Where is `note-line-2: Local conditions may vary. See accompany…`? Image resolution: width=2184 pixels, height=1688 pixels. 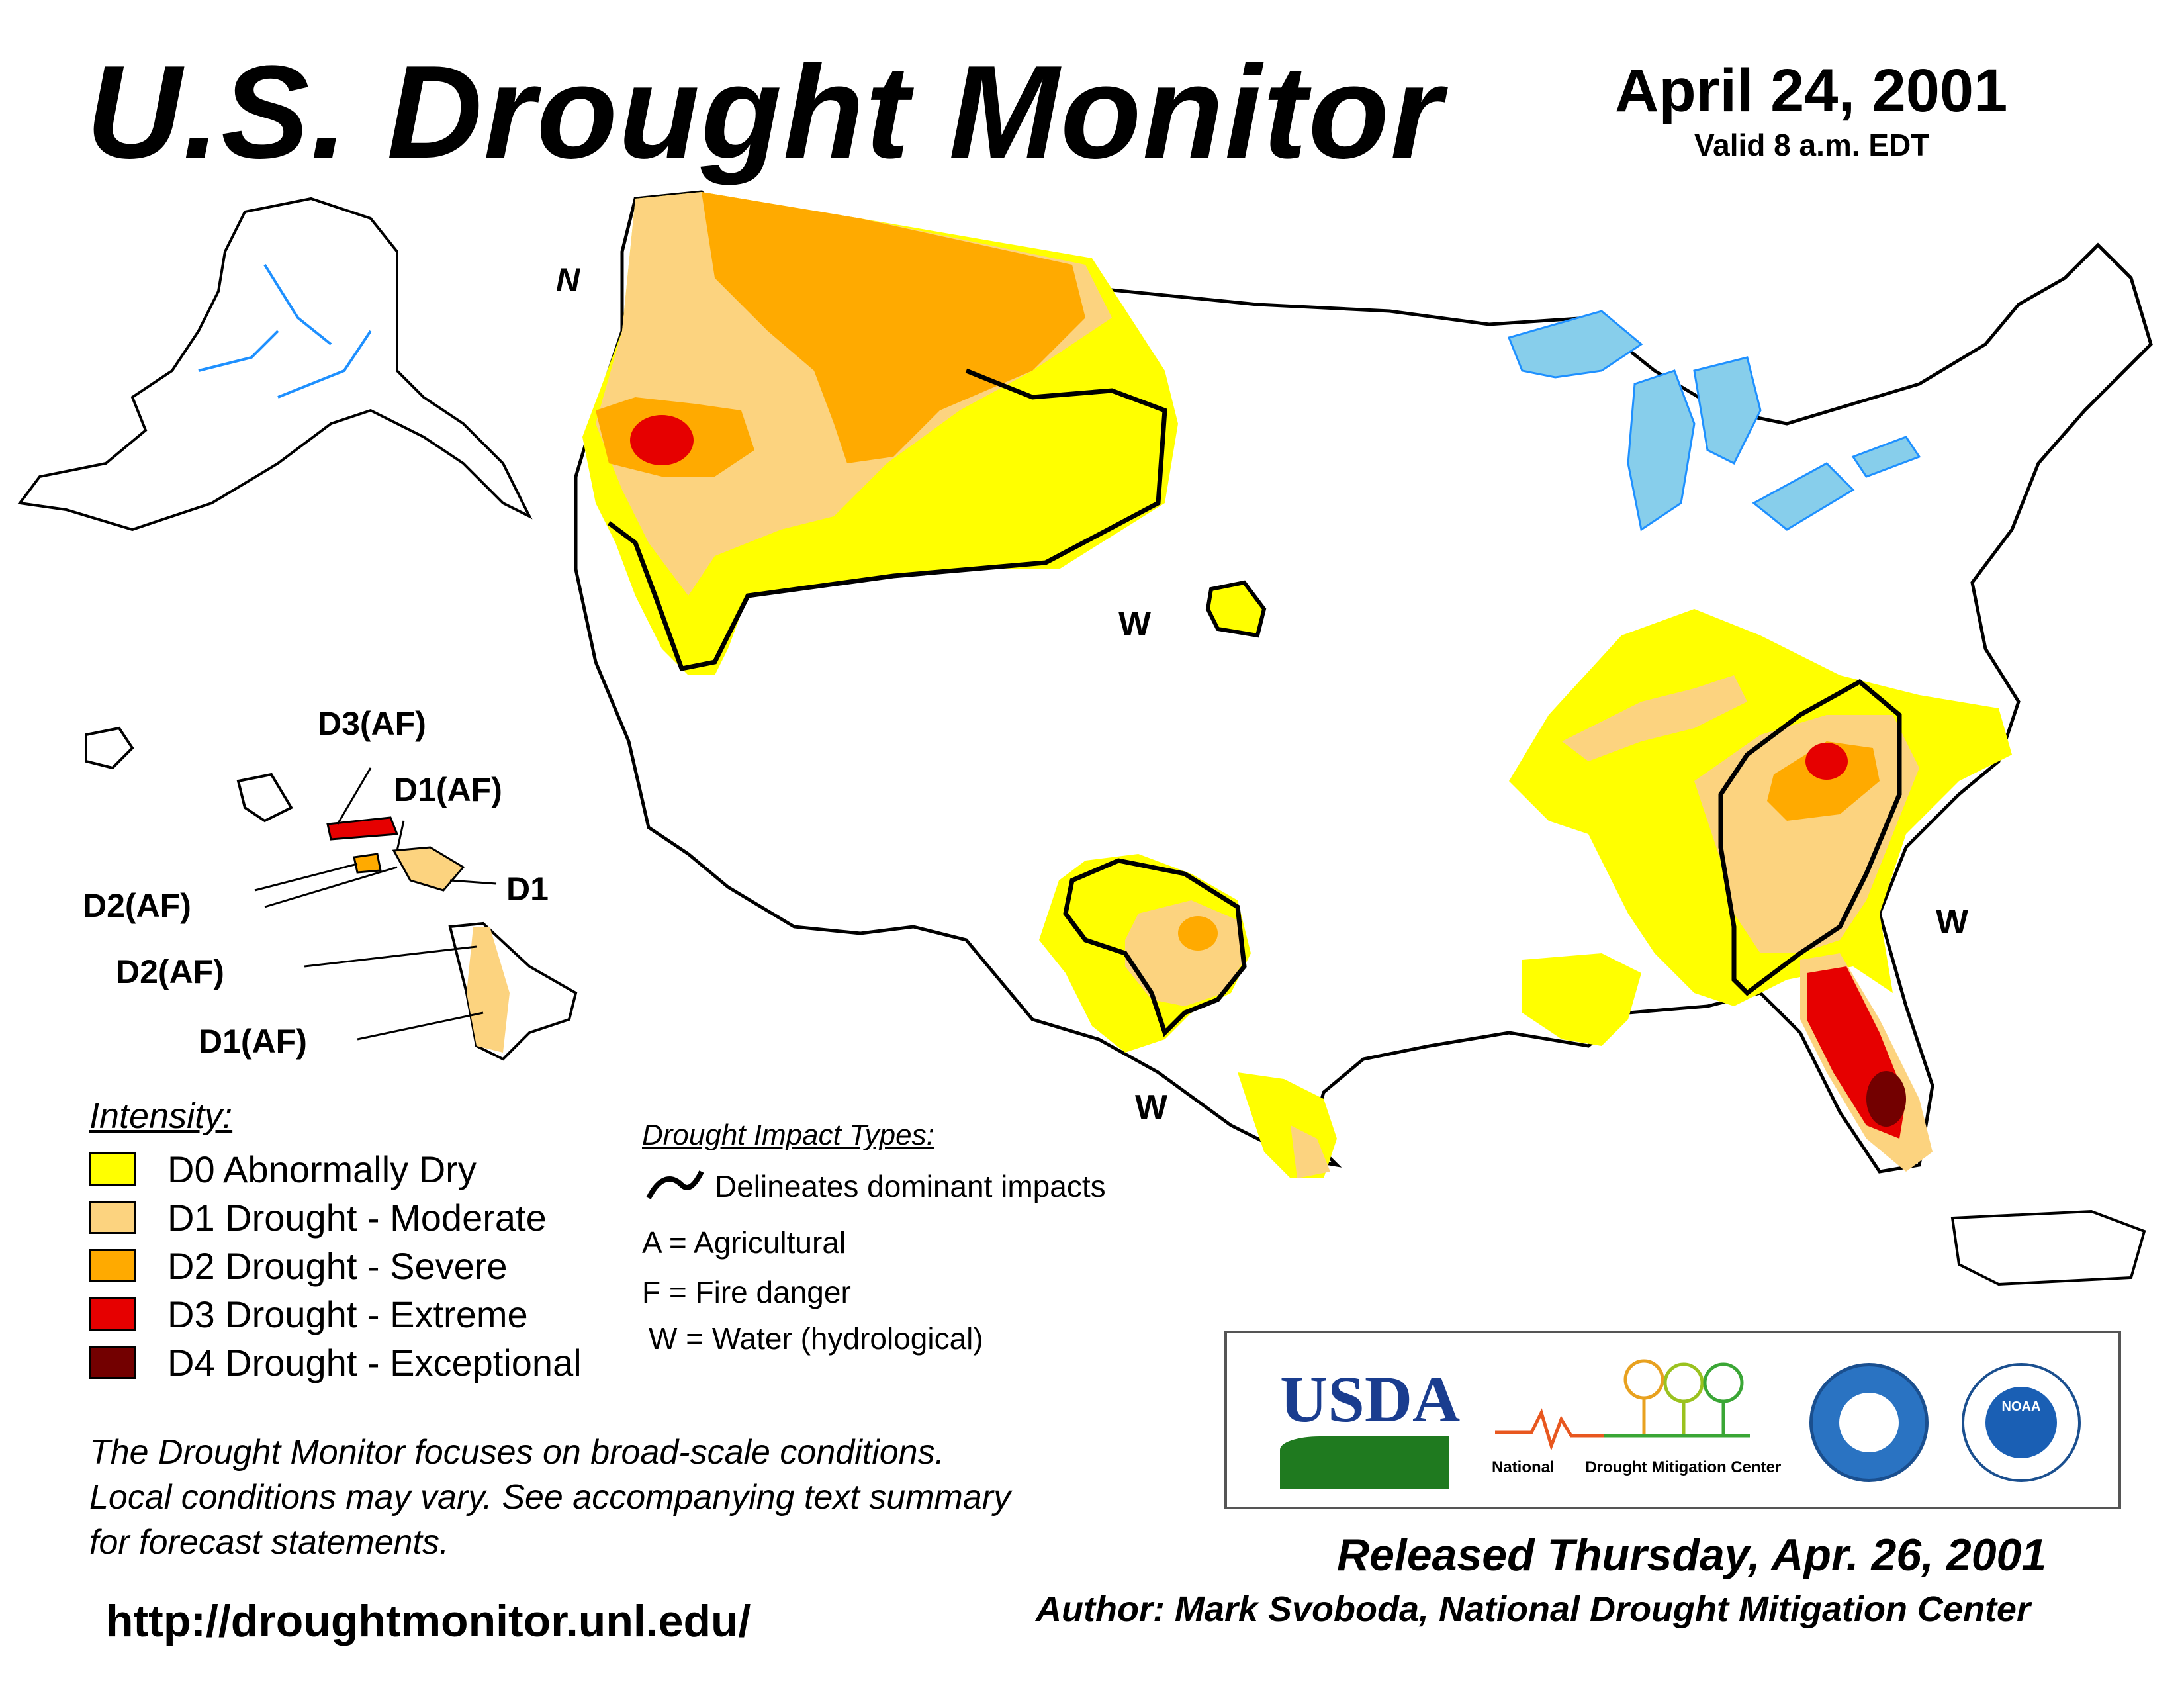
note-line-2: Local conditions may vary. See accompany… is located at coordinates (550, 1497).